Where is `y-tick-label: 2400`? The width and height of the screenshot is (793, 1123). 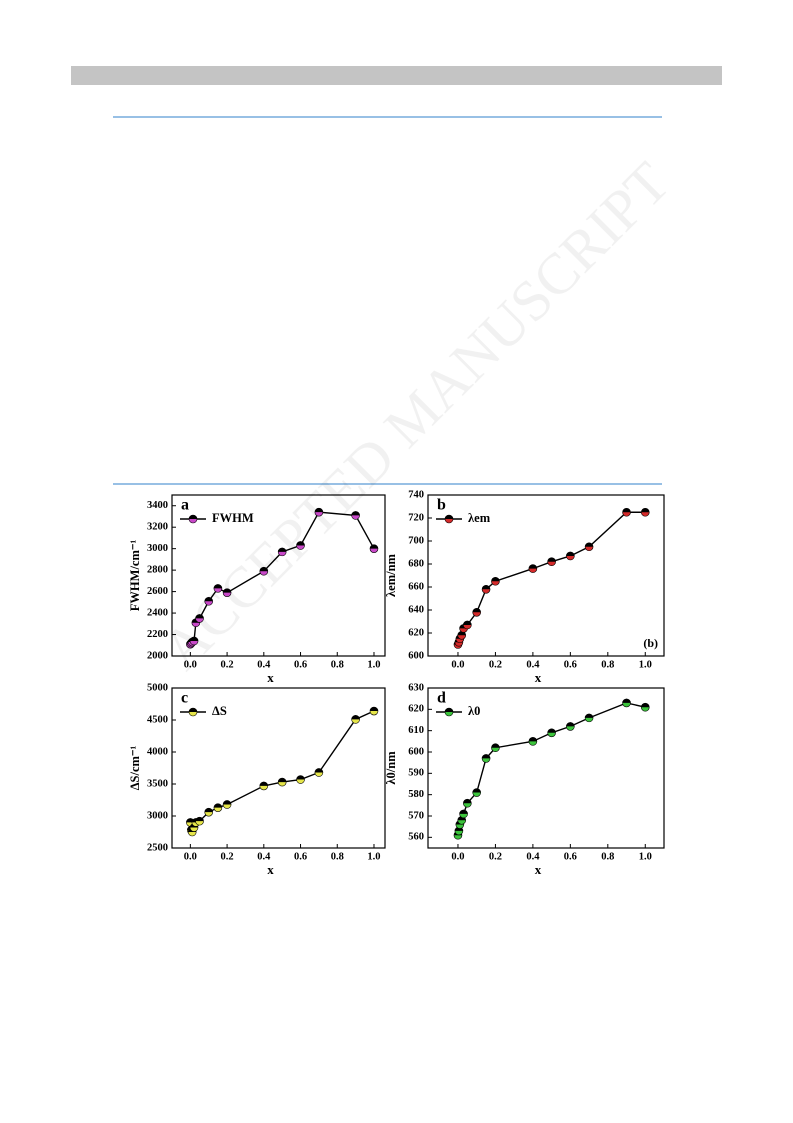 y-tick-label: 2400 is located at coordinates (157, 612).